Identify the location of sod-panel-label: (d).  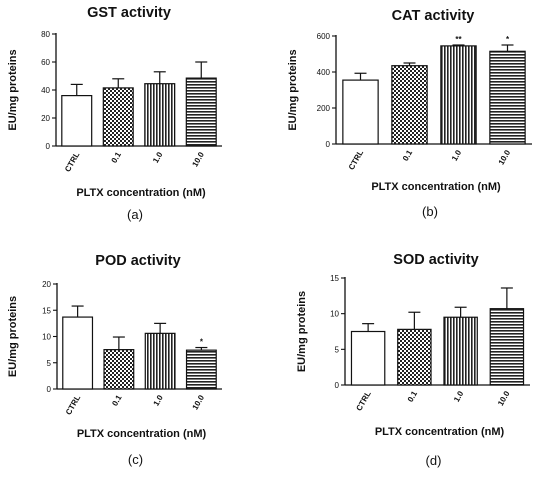
(434, 460).